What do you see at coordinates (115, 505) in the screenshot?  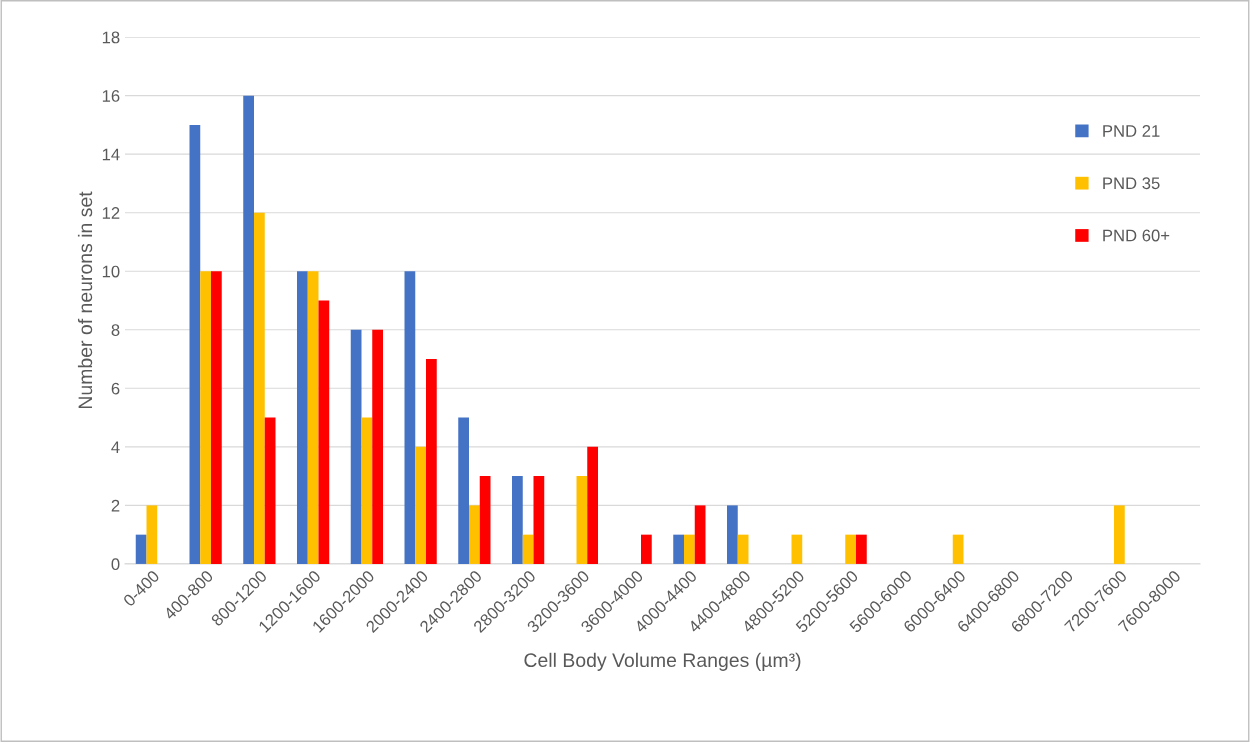 I see `y-tick-label: 2` at bounding box center [115, 505].